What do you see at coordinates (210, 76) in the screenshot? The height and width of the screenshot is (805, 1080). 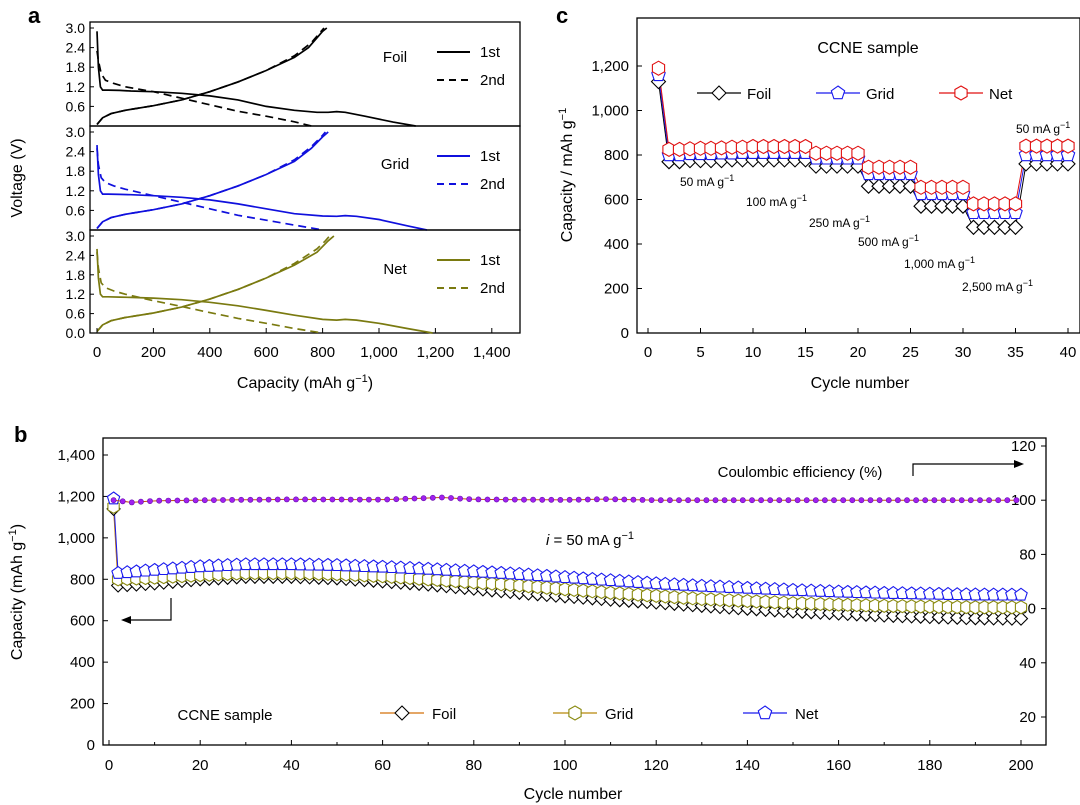 I see `curve-foil-2nd-charge` at bounding box center [210, 76].